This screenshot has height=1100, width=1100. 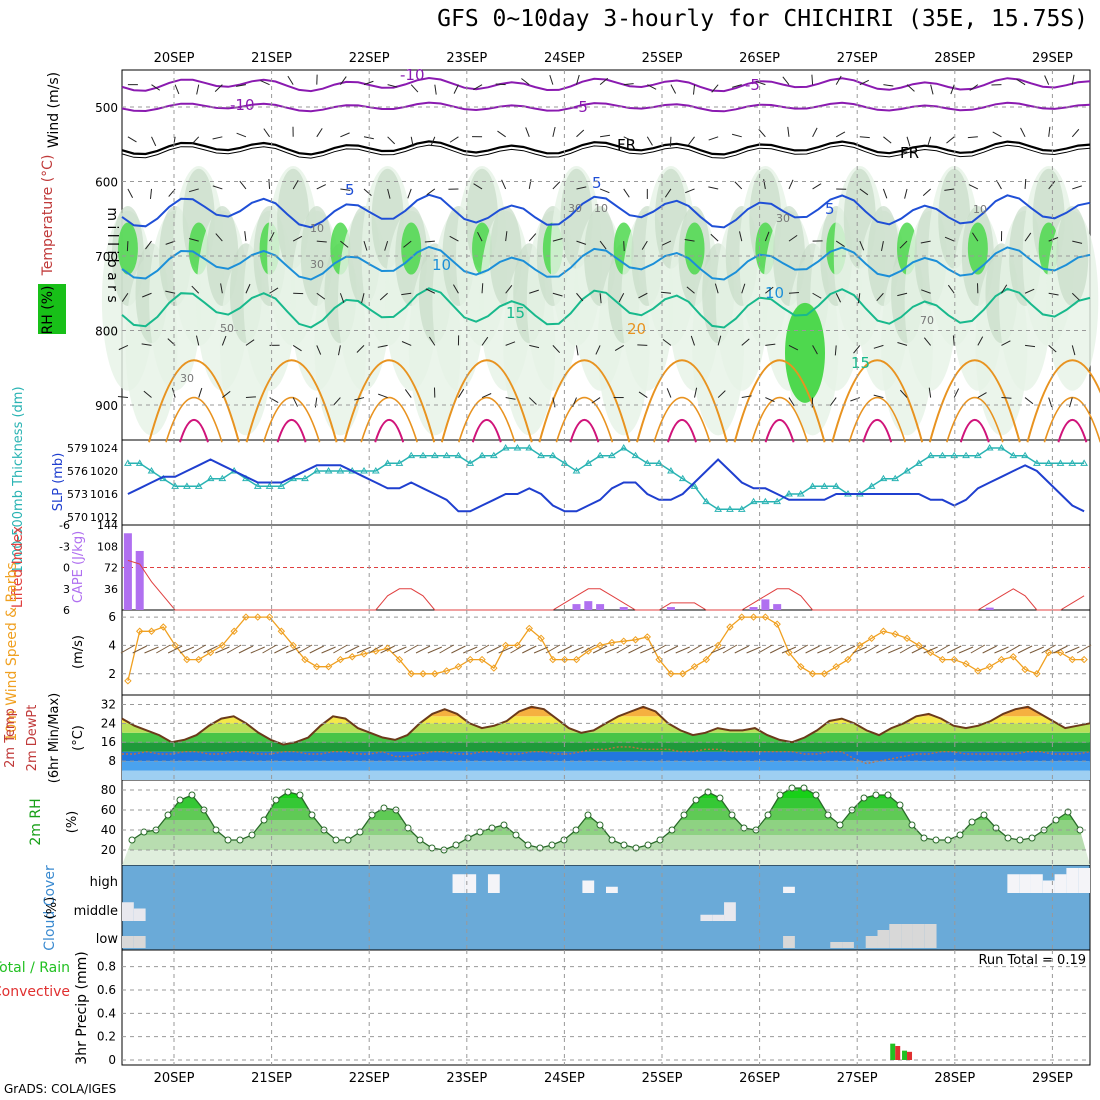 What do you see at coordinates (48, 310) in the screenshot?
I see `axis-label-rh: RH (%)` at bounding box center [48, 310].